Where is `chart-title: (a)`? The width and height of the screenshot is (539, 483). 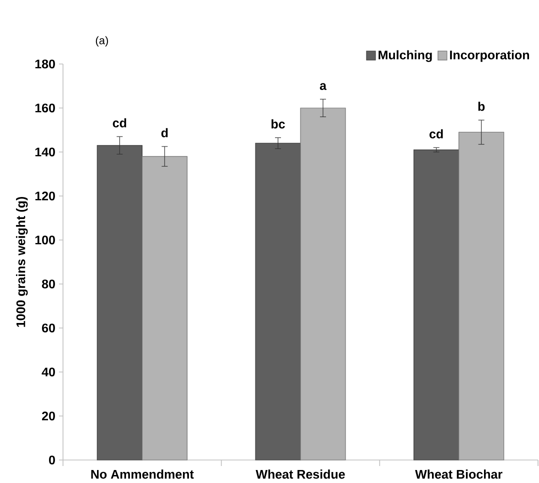 chart-title: (a) is located at coordinates (102, 41).